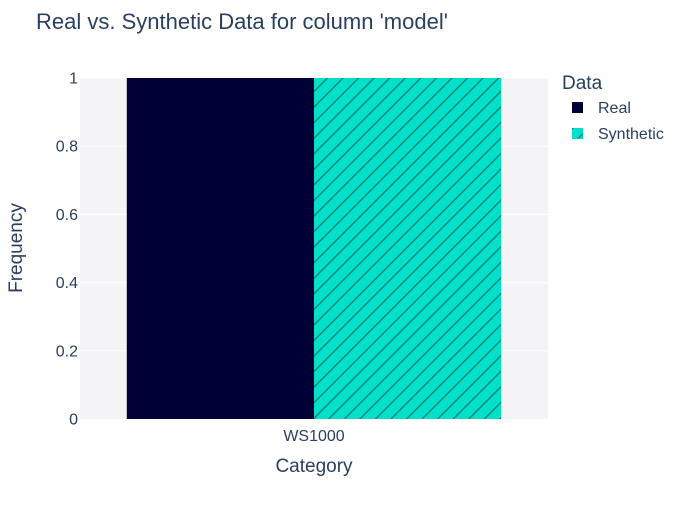 The width and height of the screenshot is (700, 505). I want to click on y-tick-label: 0.8, so click(67, 147).